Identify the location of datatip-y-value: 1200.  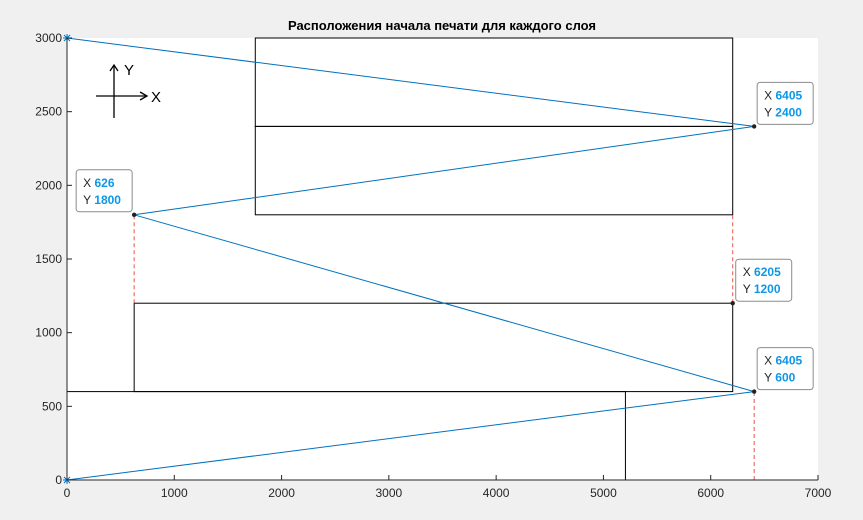
(767, 289).